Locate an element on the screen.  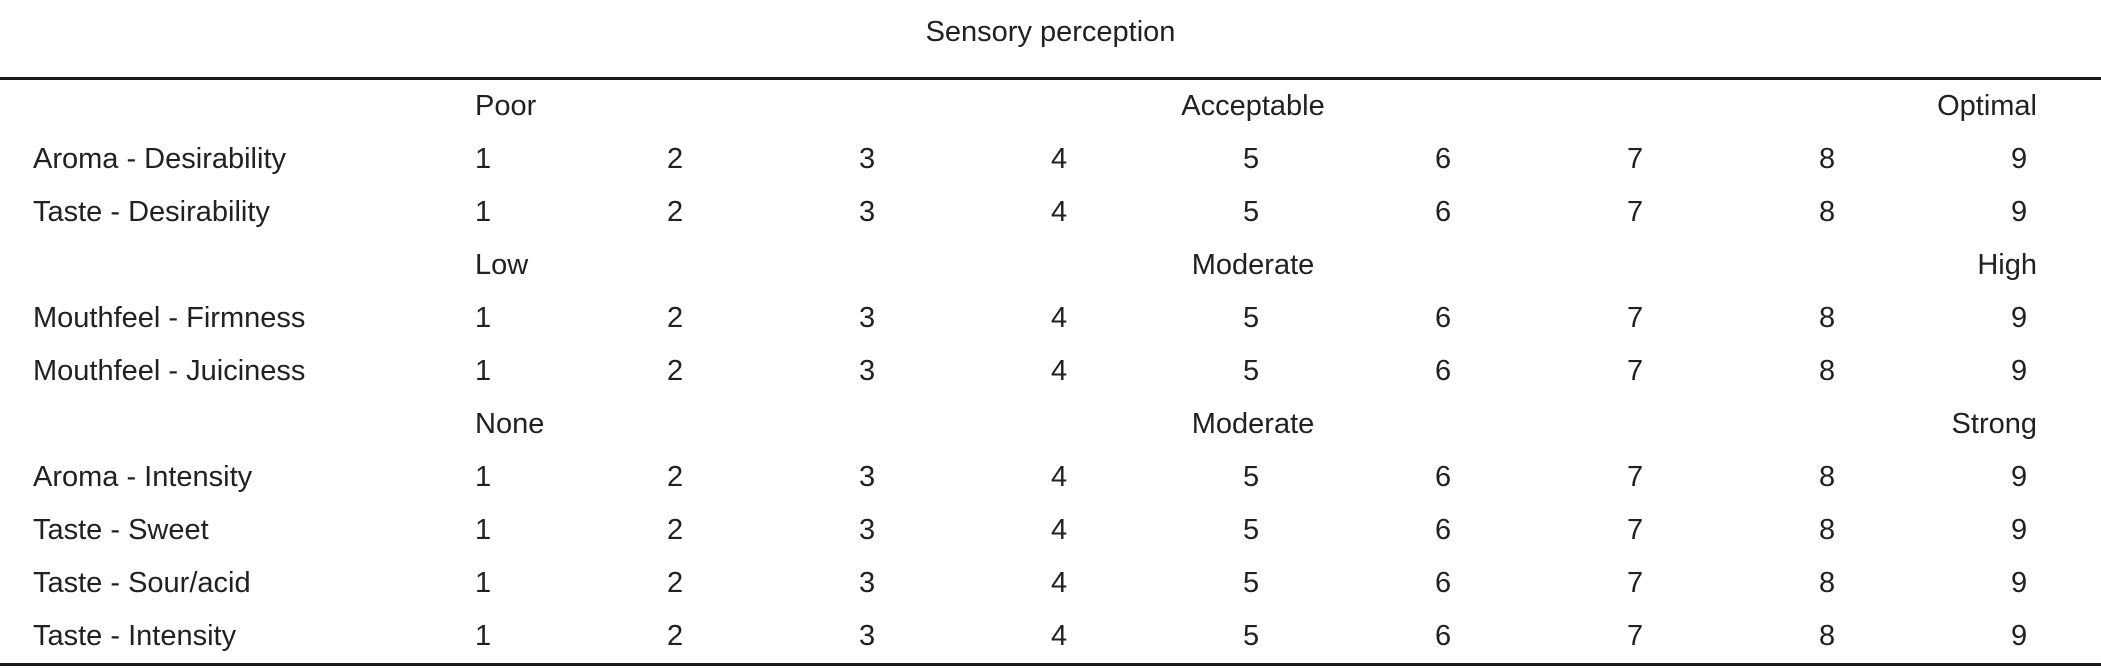
anchor-row-mouthfeel: Low Moderate High is located at coordinates (1050, 265).